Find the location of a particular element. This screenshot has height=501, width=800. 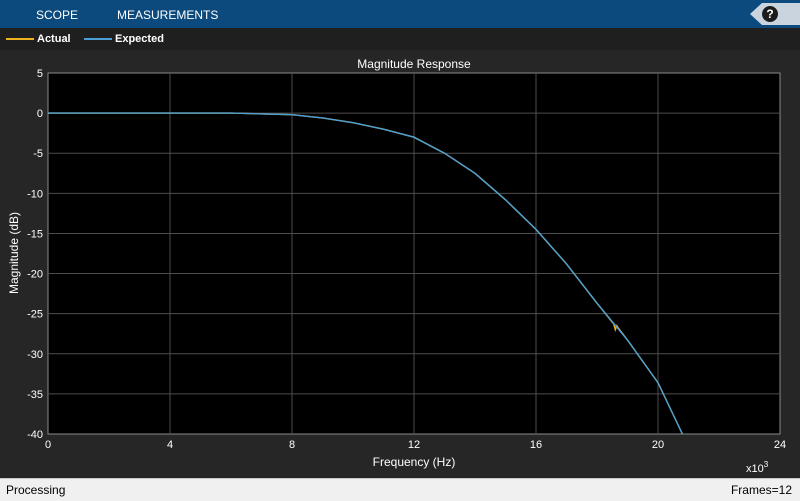

legend-item-expected: Expected is located at coordinates (129, 39).